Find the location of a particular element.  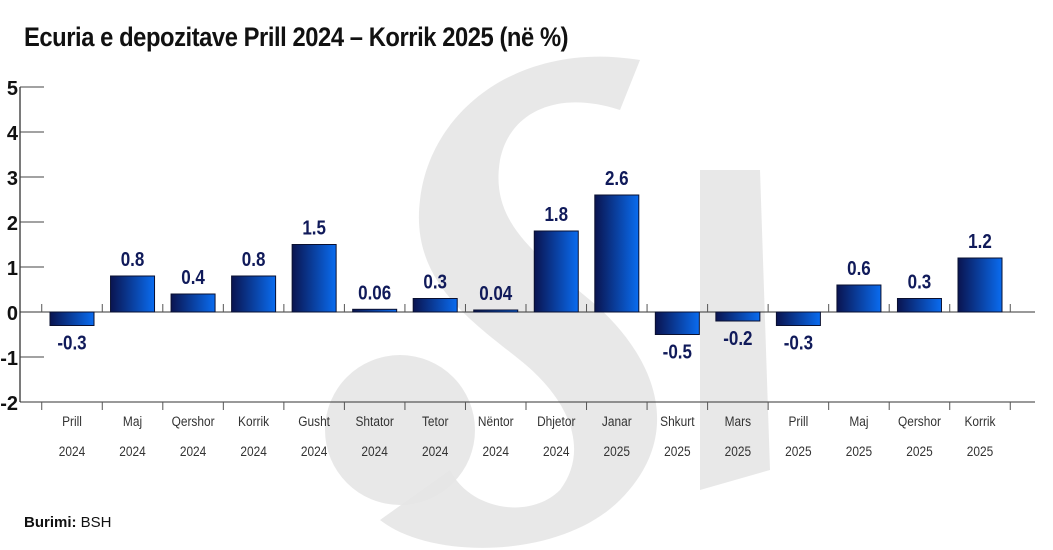

data-label: 1.8 is located at coordinates (556, 214).